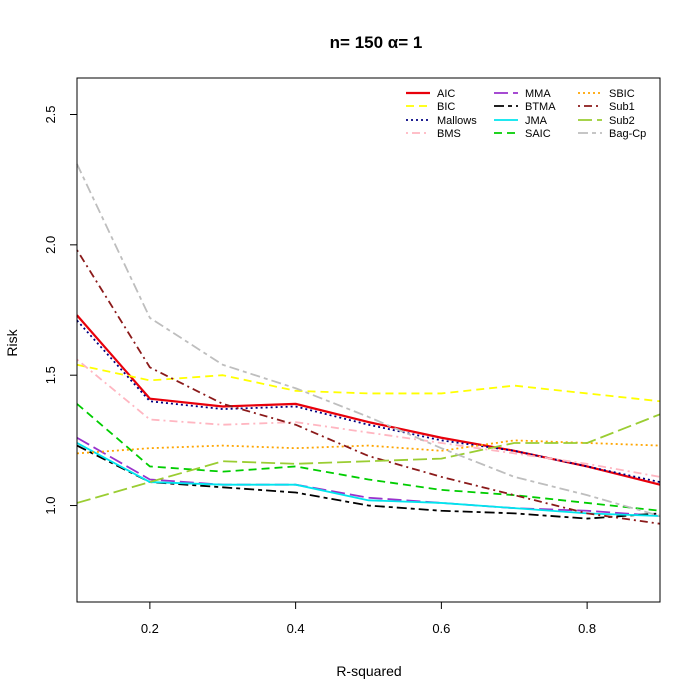 The width and height of the screenshot is (700, 700). I want to click on legend-label-bic: BIC, so click(446, 107).